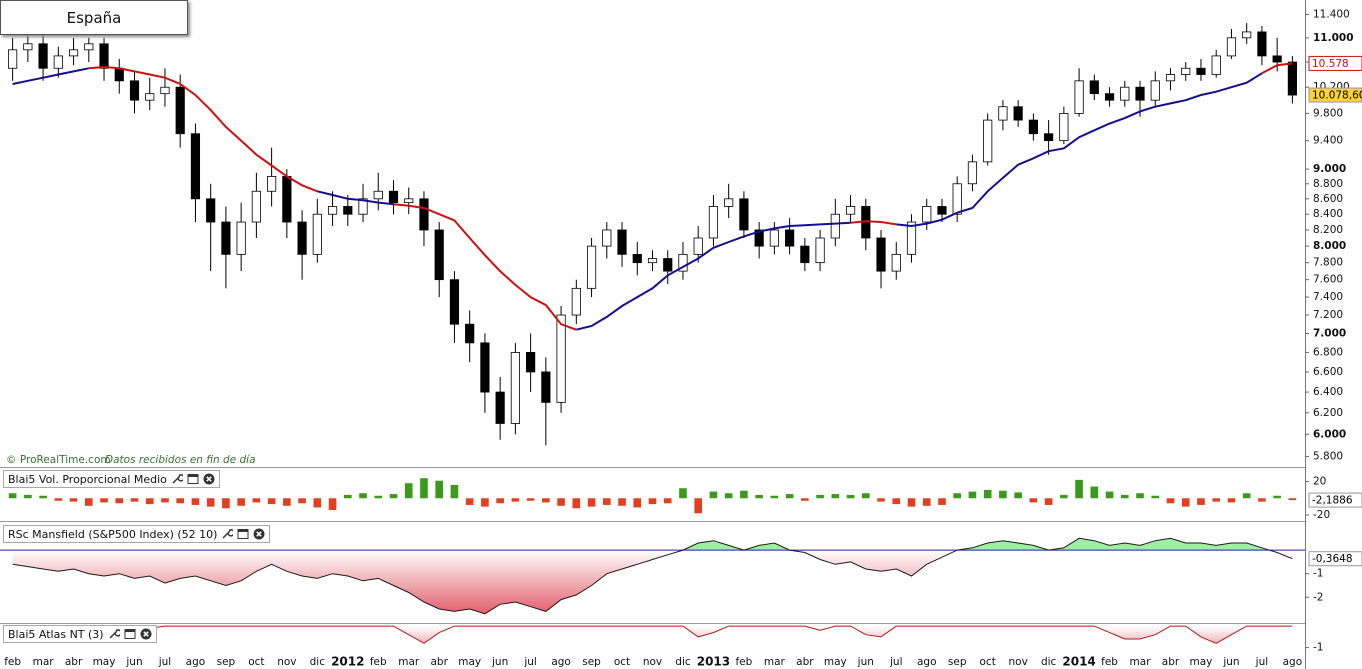 This screenshot has height=669, width=1362. What do you see at coordinates (1329, 434) in the screenshot?
I see `y-tick-label: 6.000` at bounding box center [1329, 434].